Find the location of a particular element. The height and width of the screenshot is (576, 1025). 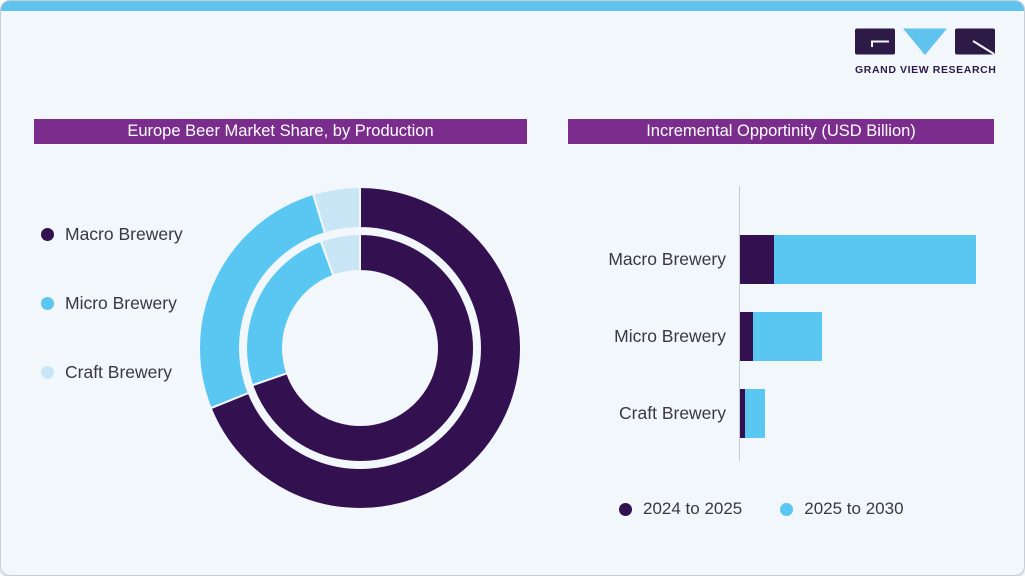

legend-label: Craft Brewery is located at coordinates (118, 371).